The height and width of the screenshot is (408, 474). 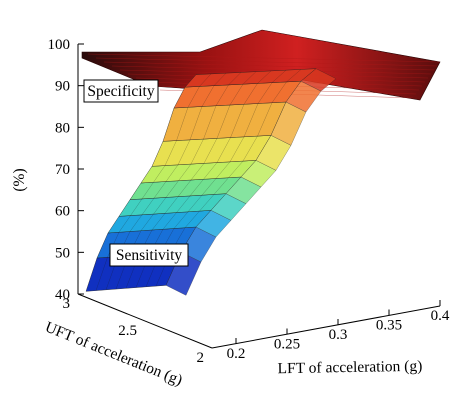 I want to click on specificity-label: Specificity, so click(x=120, y=91).